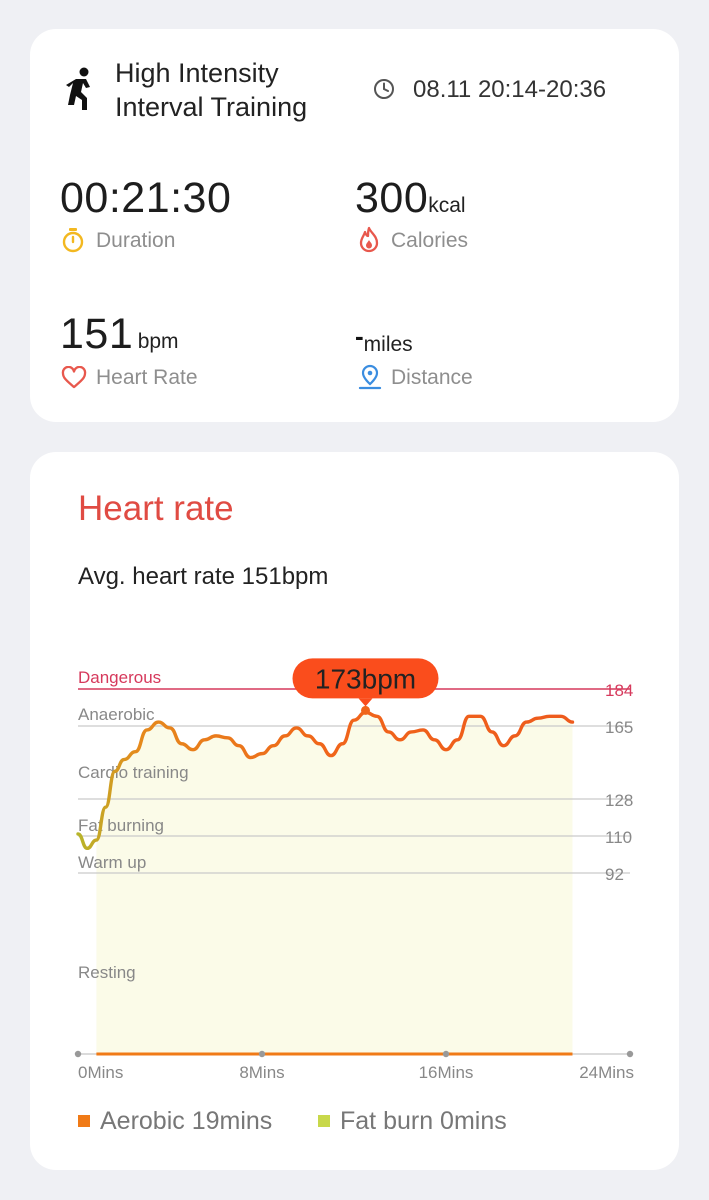  I want to click on max-callout-text: 173bpm, so click(365, 678).